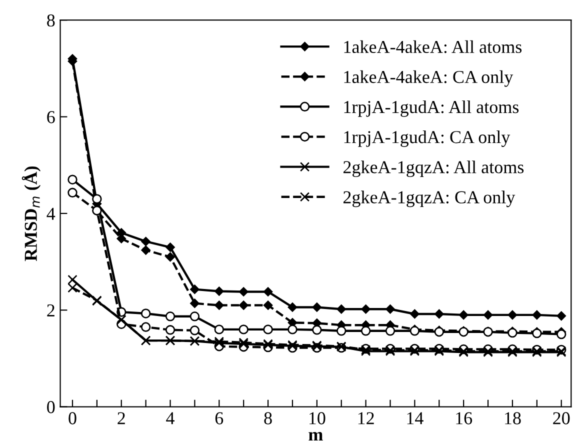 This screenshot has width=574, height=447. I want to click on x-tick-label: 4, so click(170, 418).